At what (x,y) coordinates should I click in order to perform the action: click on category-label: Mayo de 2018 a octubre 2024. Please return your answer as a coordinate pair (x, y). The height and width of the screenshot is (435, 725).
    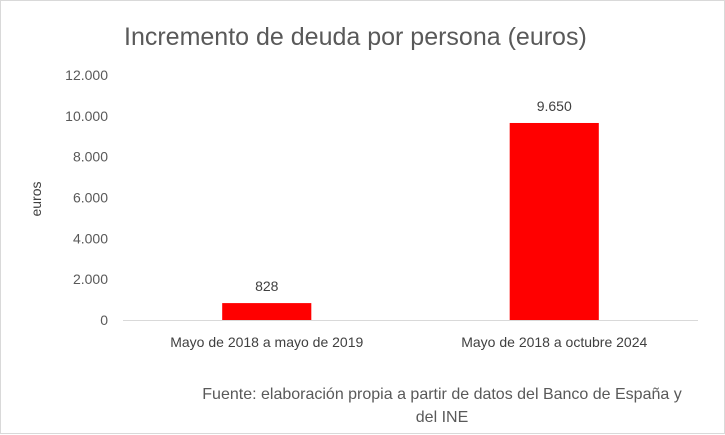
    Looking at the image, I should click on (554, 342).